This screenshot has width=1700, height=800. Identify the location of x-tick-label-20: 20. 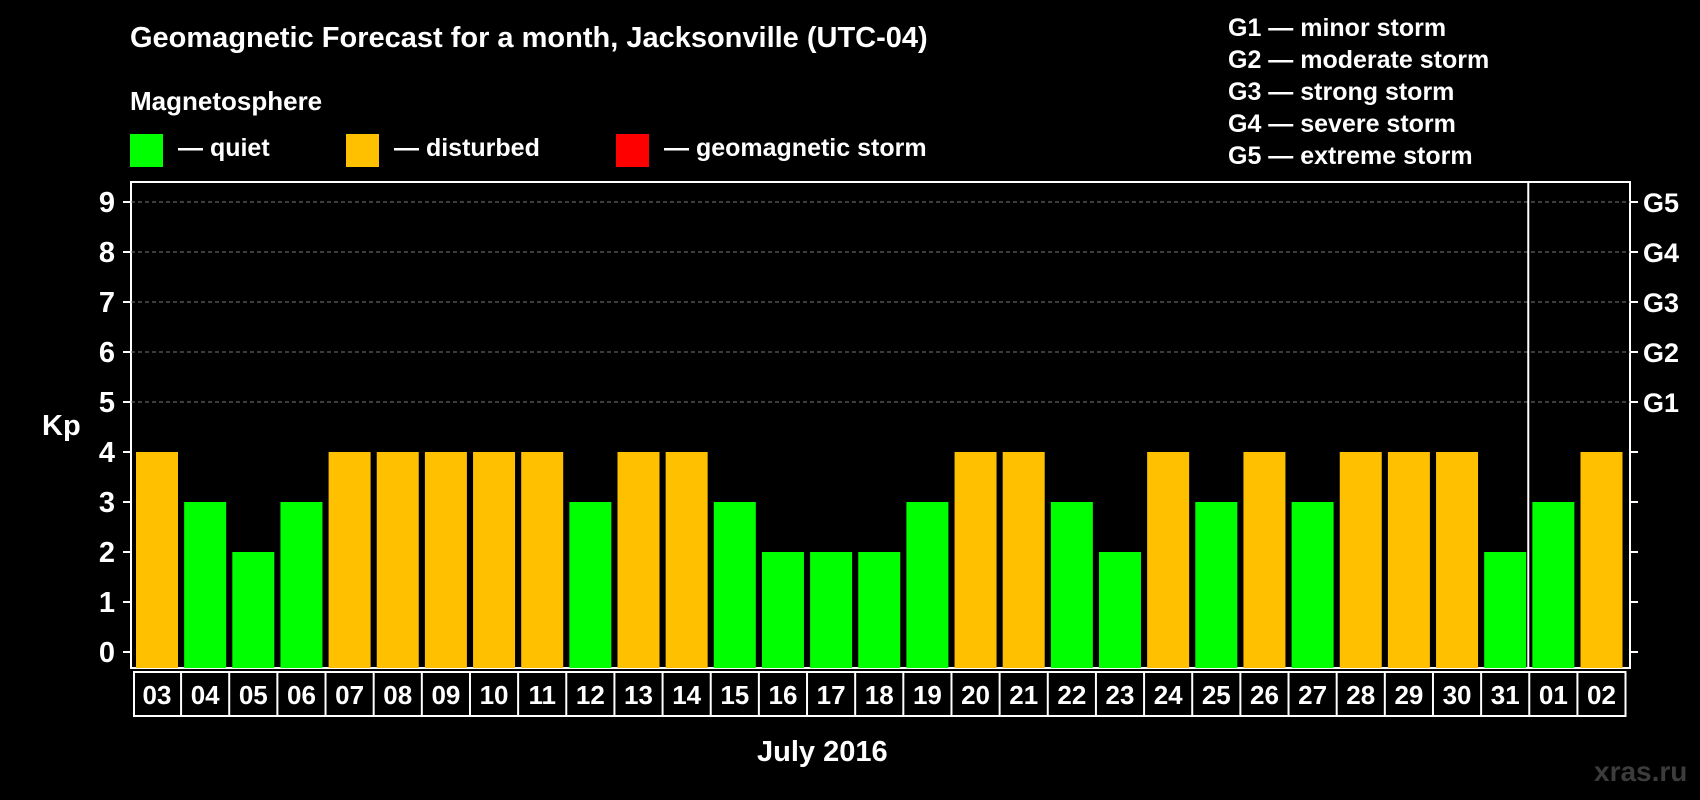
(975, 695).